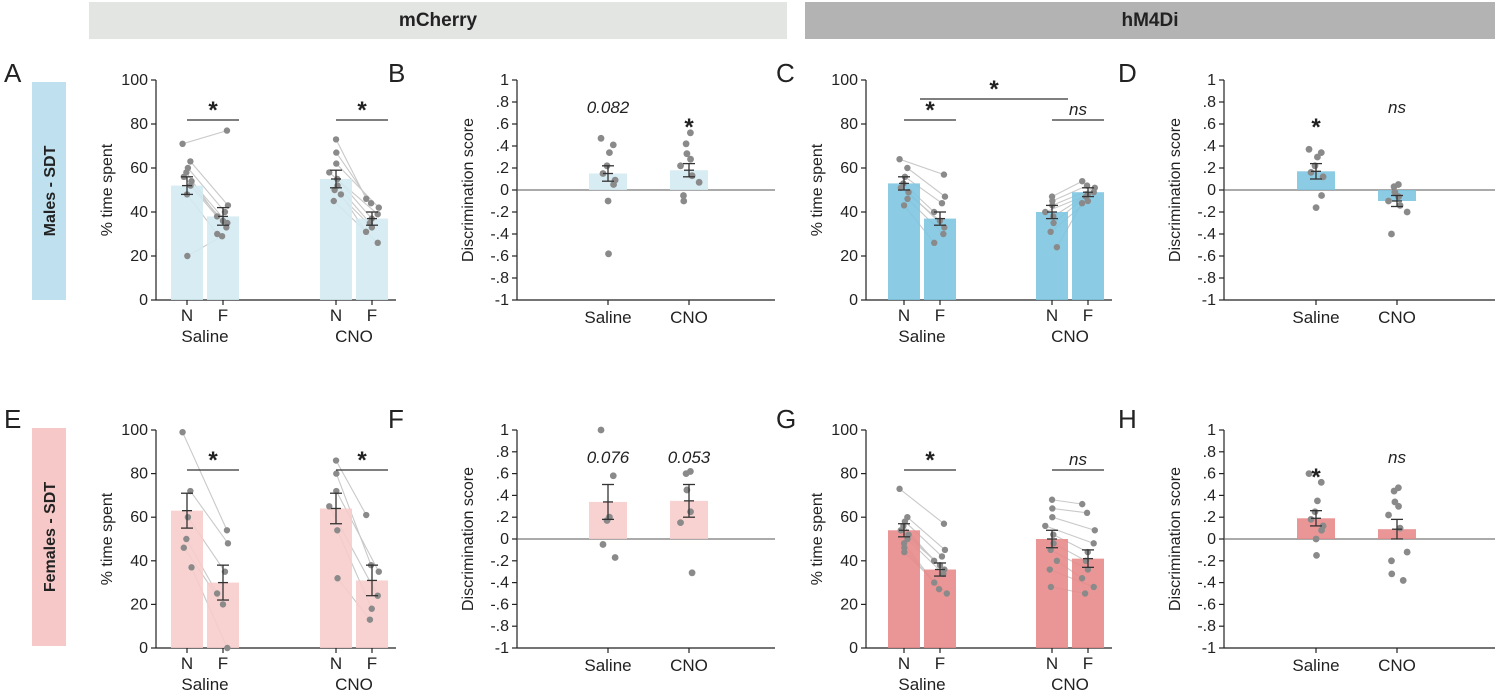 This screenshot has width=1500, height=694. What do you see at coordinates (1070, 684) in the screenshot?
I see `condition-label-g: CNO` at bounding box center [1070, 684].